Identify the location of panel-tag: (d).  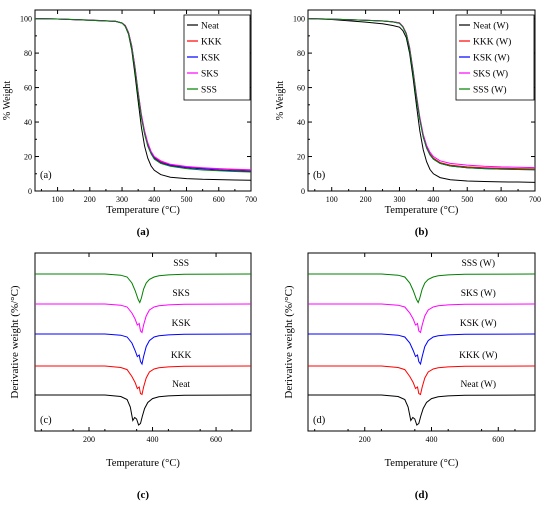
(319, 420).